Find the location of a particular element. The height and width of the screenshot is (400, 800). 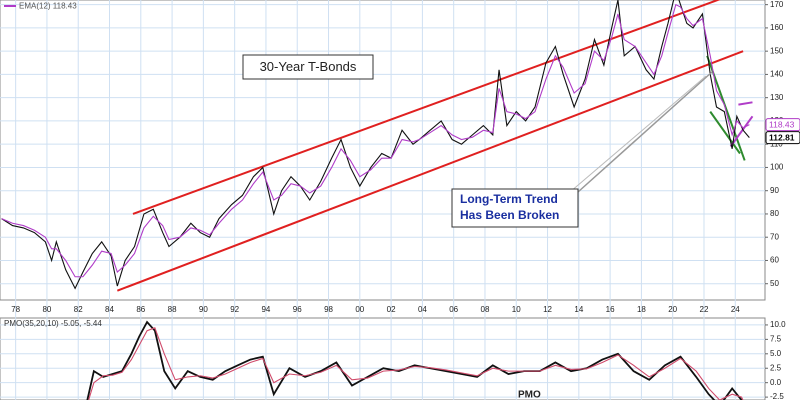

x-tick-label: 24 is located at coordinates (735, 309).